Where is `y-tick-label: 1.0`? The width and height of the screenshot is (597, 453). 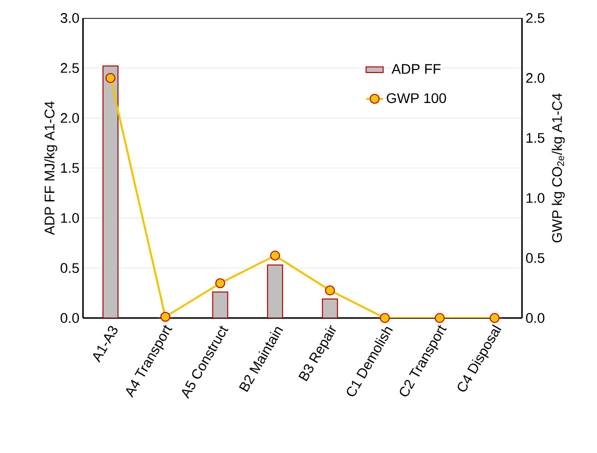 y-tick-label: 1.0 is located at coordinates (70, 218).